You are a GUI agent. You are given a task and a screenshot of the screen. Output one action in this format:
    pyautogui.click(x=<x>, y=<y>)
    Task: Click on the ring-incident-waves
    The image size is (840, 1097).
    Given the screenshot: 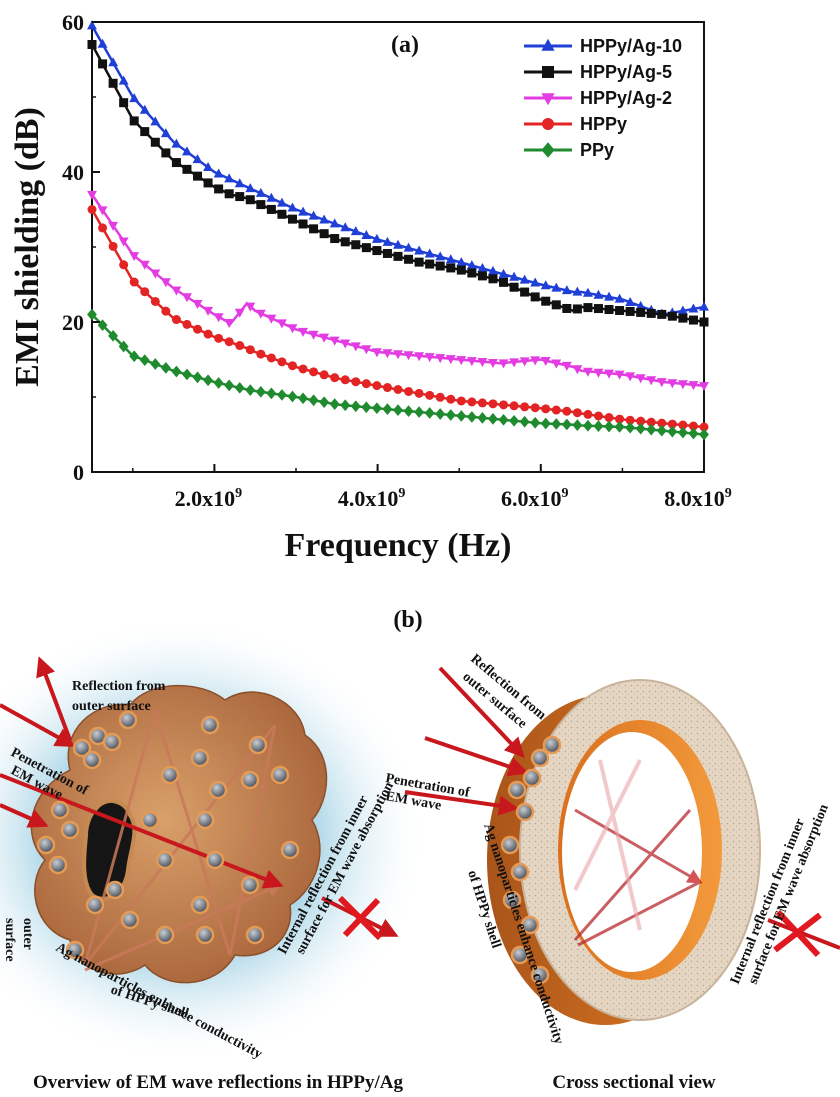 What is the action you would take?
    pyautogui.click(x=466, y=741)
    